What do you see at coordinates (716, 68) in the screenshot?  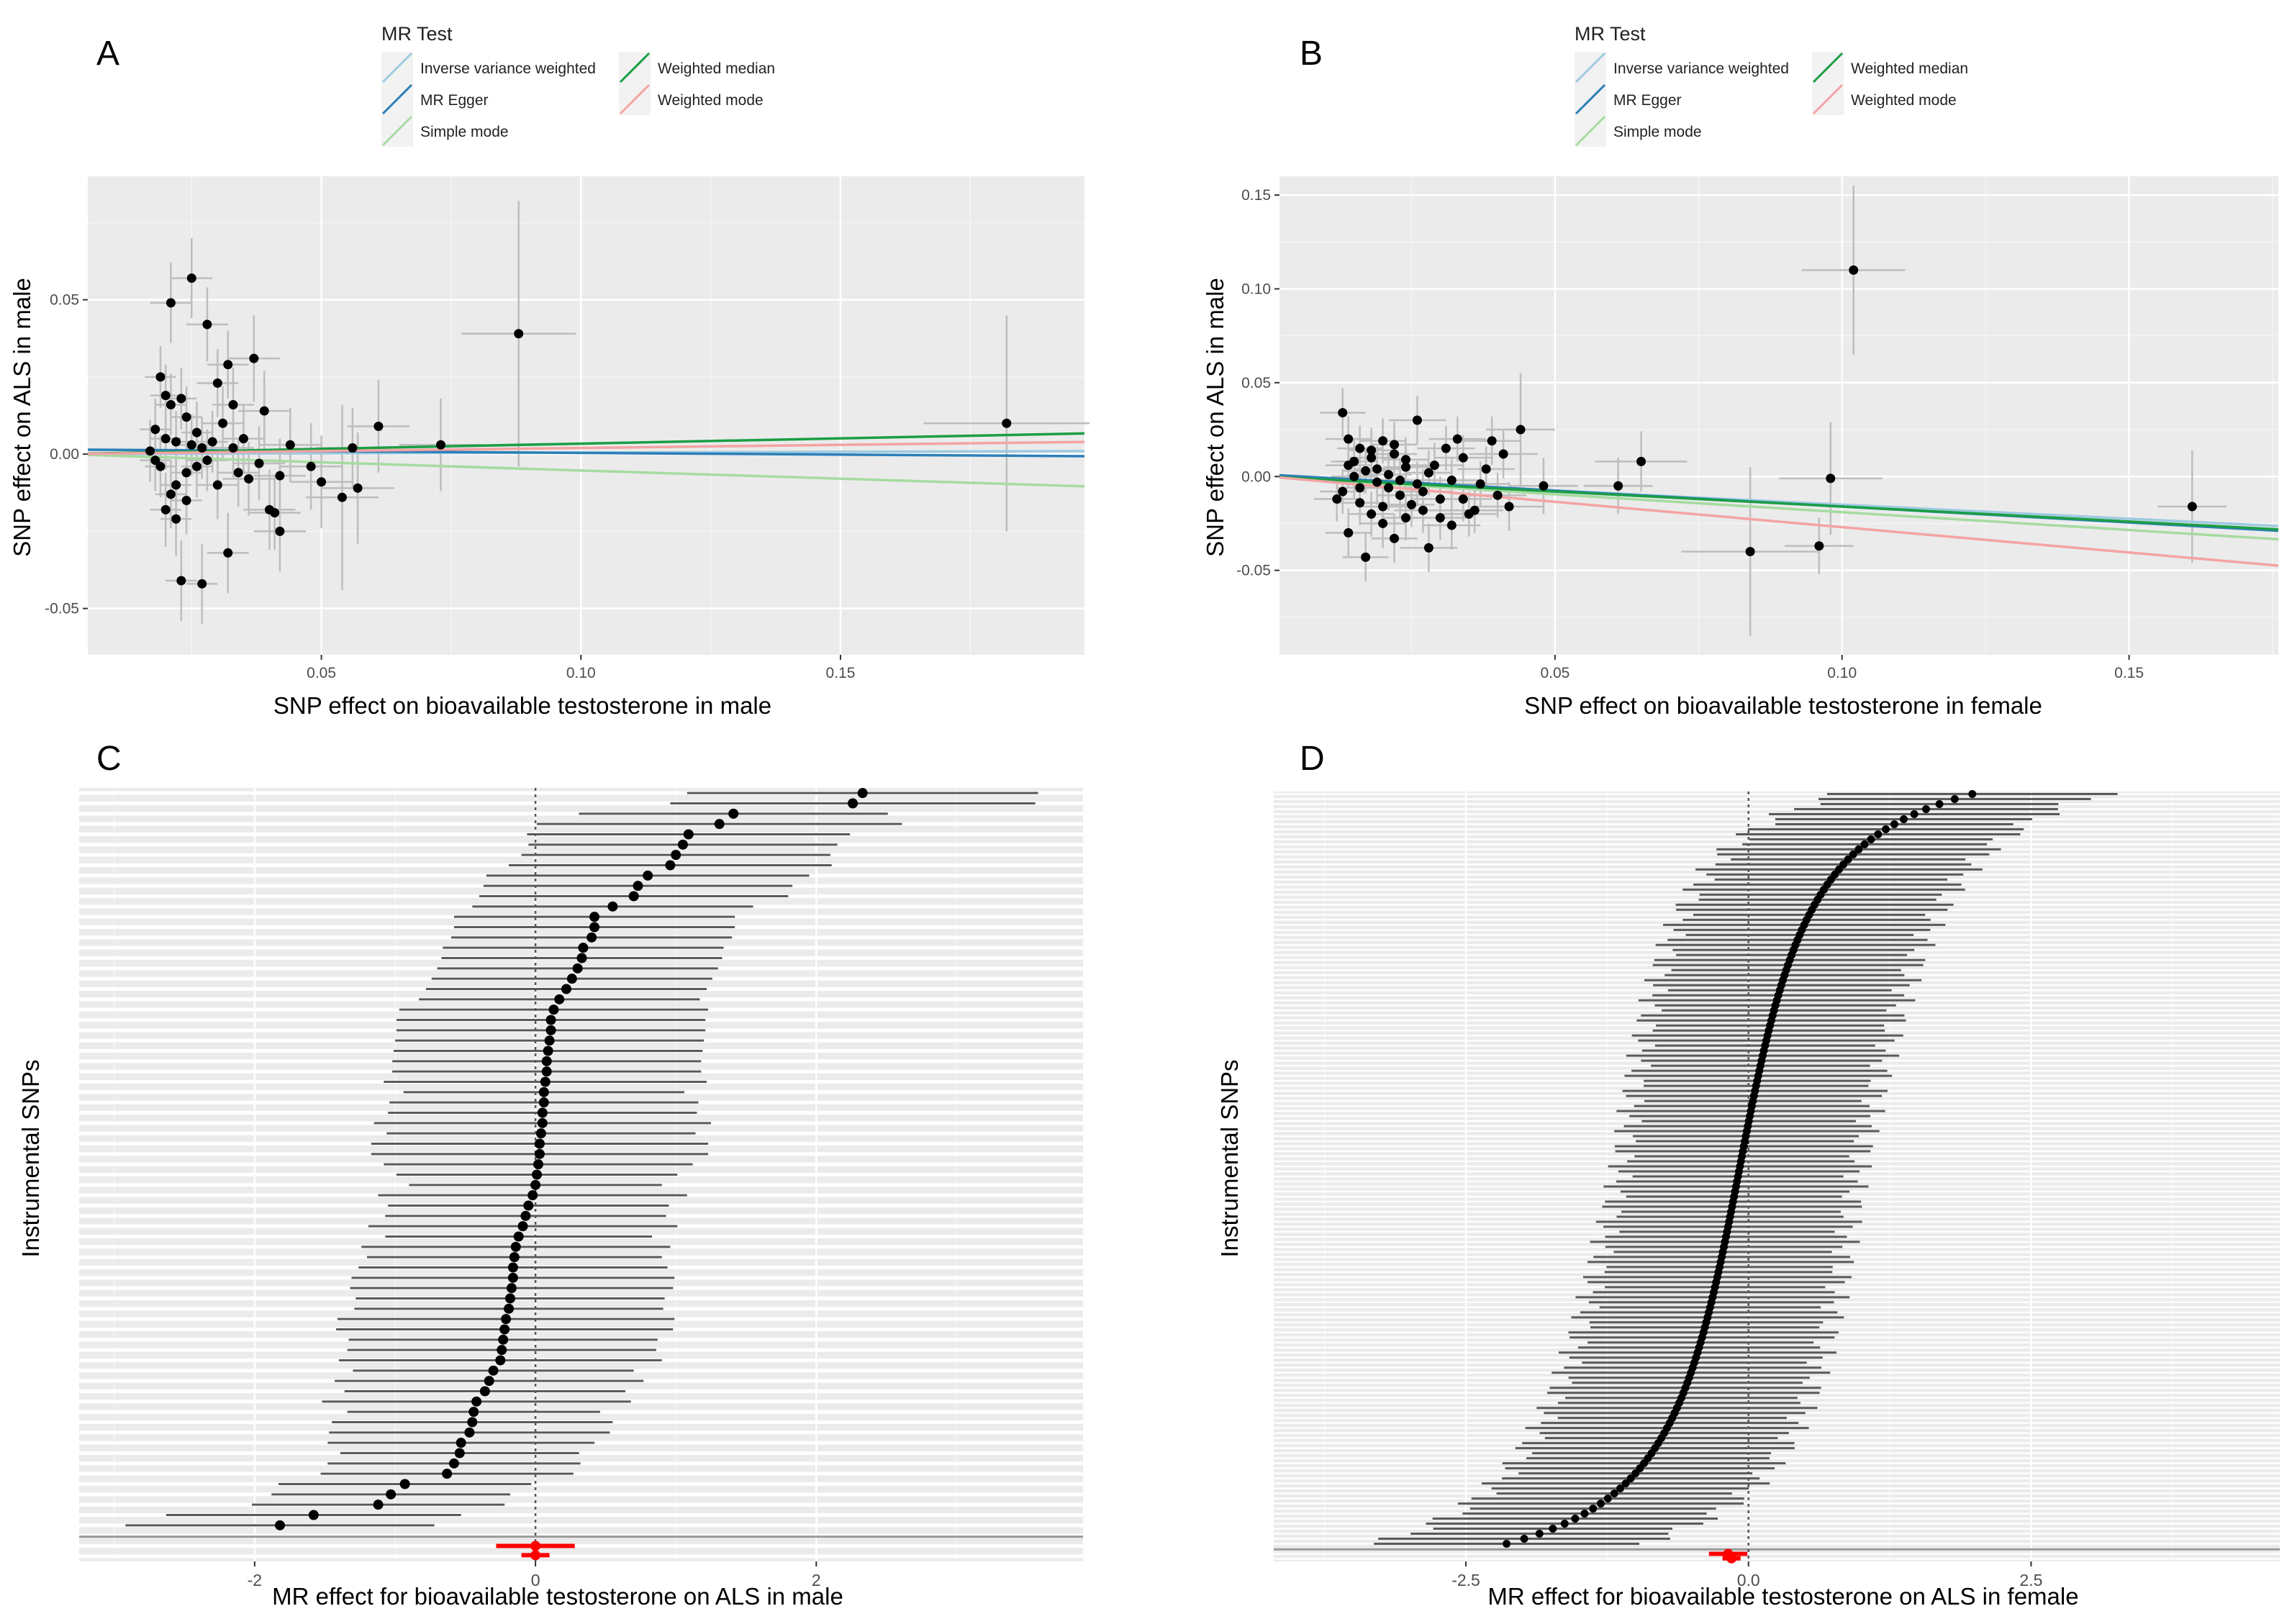 I see `legend-label: Weighted median` at bounding box center [716, 68].